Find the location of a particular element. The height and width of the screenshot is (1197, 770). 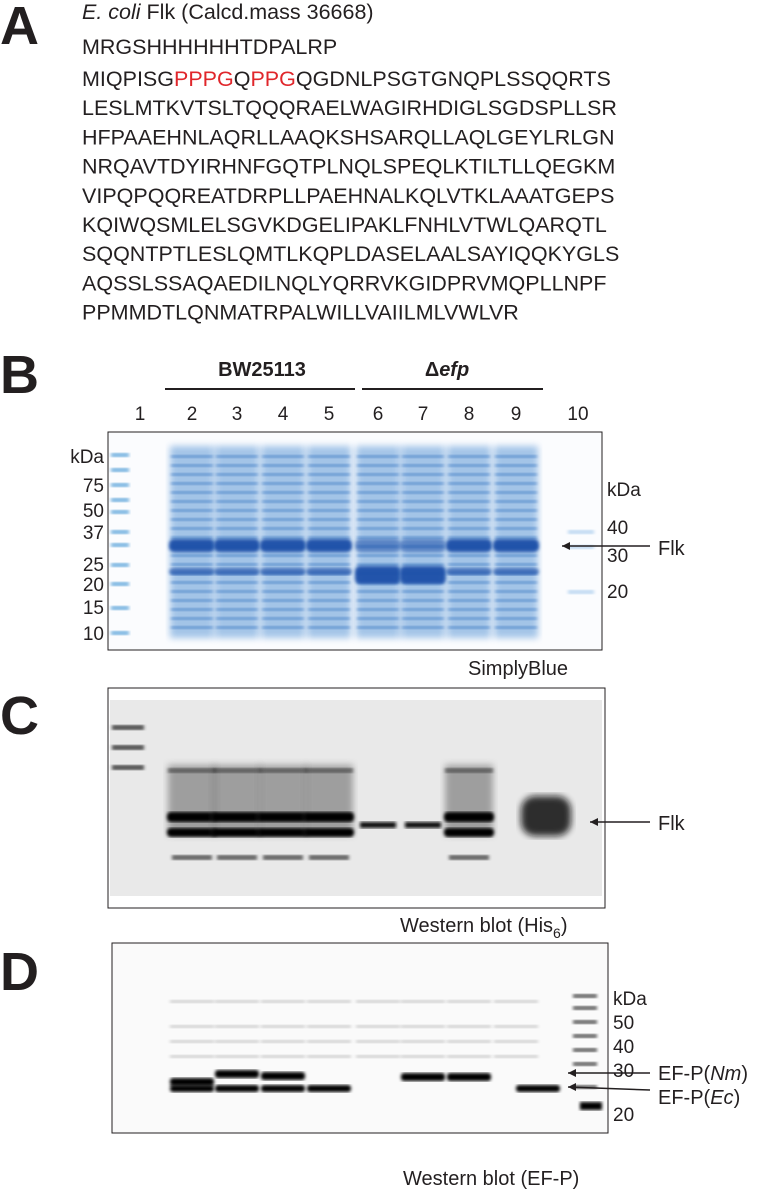

lane-number: 6 is located at coordinates (378, 414).